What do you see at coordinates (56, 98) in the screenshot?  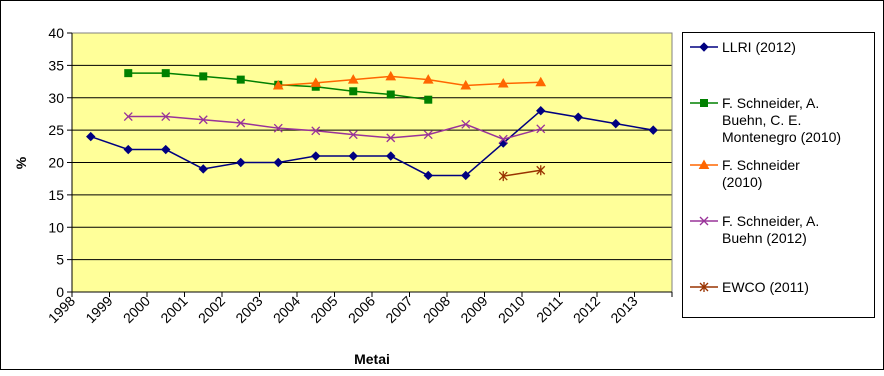 I see `y-tick-label: 30` at bounding box center [56, 98].